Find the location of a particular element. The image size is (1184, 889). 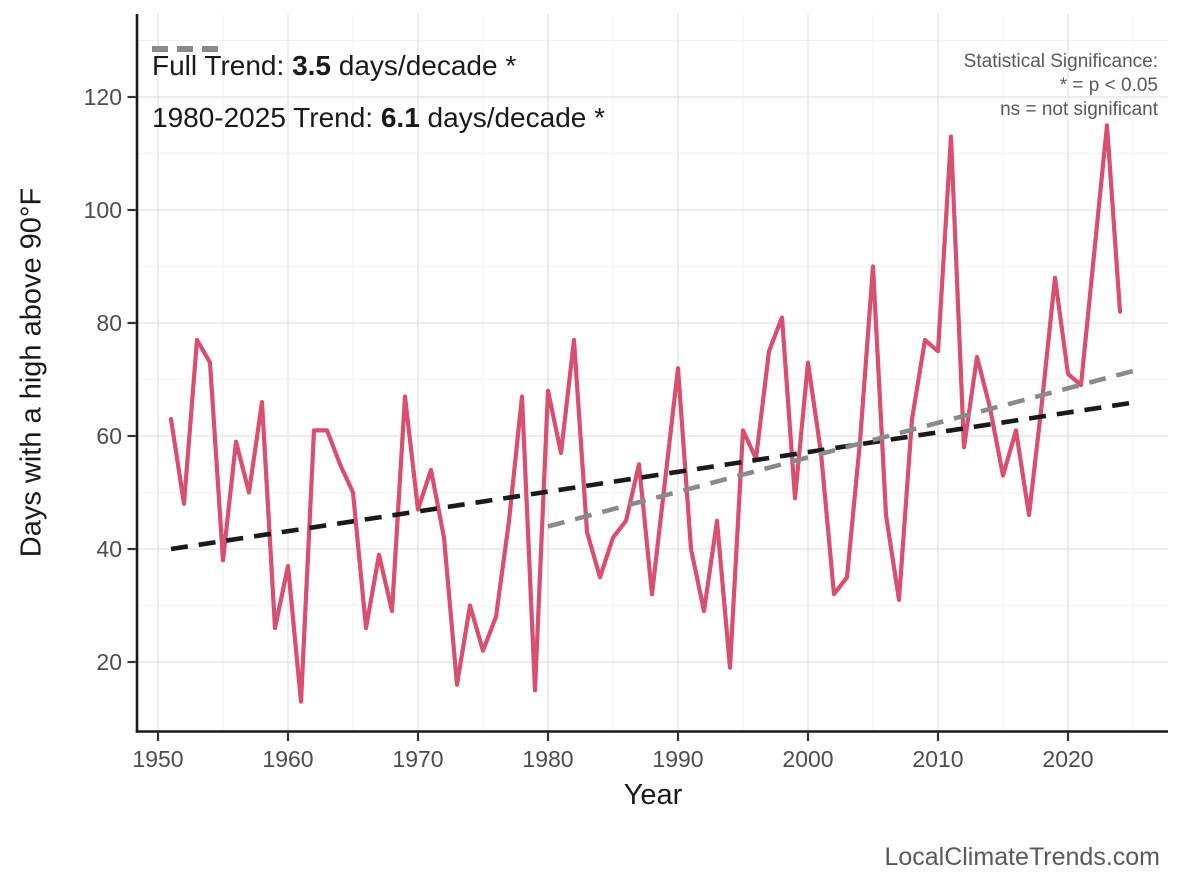

legend-label-recent-trend: 1980-2025 Trend: 6.1 days/decade * is located at coordinates (379, 117).